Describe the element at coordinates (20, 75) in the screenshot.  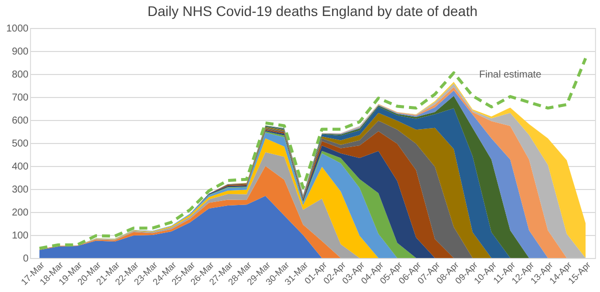
I see `y-tick-label: 800` at that location.